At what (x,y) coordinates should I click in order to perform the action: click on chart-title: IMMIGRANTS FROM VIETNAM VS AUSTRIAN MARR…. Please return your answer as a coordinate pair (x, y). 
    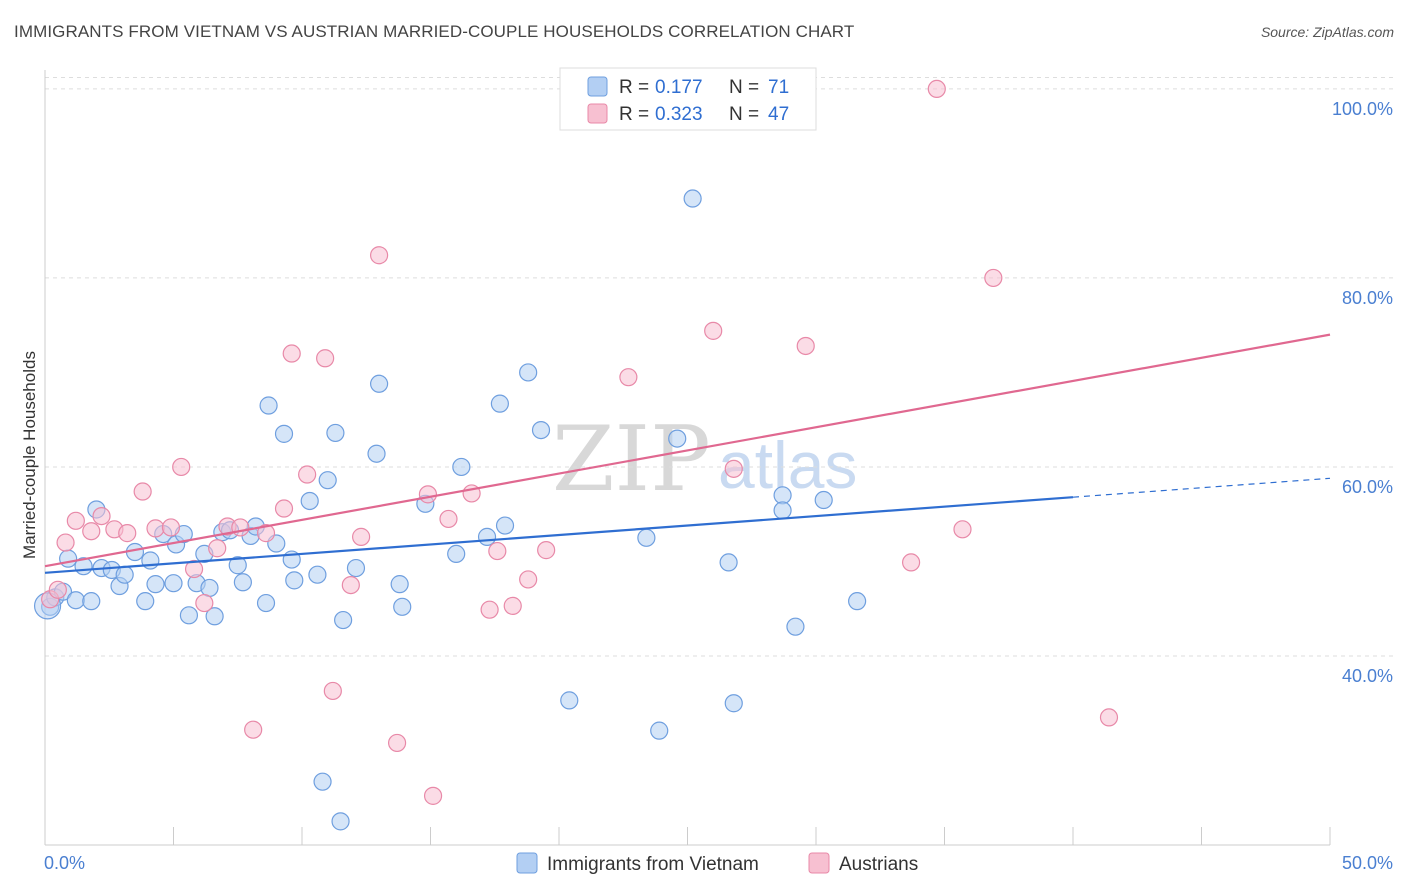
    Looking at the image, I should click on (434, 31).